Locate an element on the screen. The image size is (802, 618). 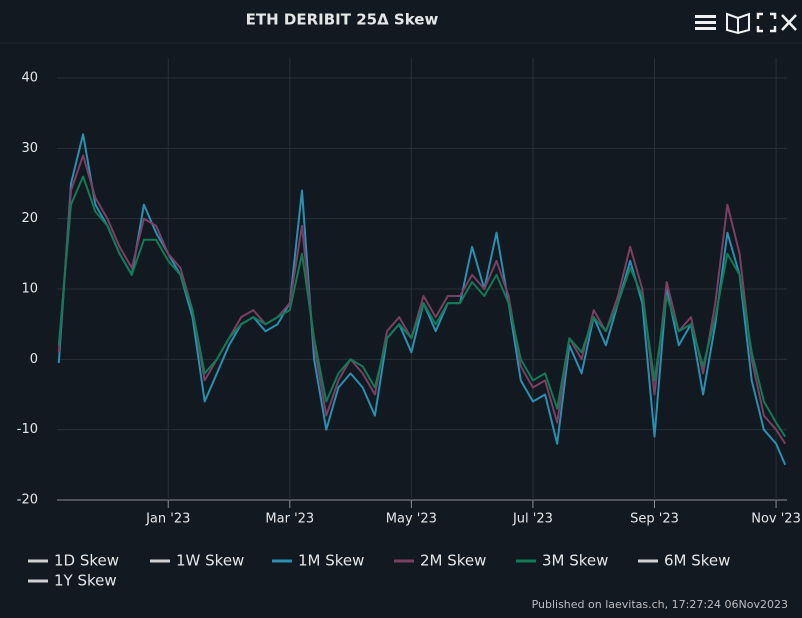
legend-label: 1W Skew is located at coordinates (210, 561).